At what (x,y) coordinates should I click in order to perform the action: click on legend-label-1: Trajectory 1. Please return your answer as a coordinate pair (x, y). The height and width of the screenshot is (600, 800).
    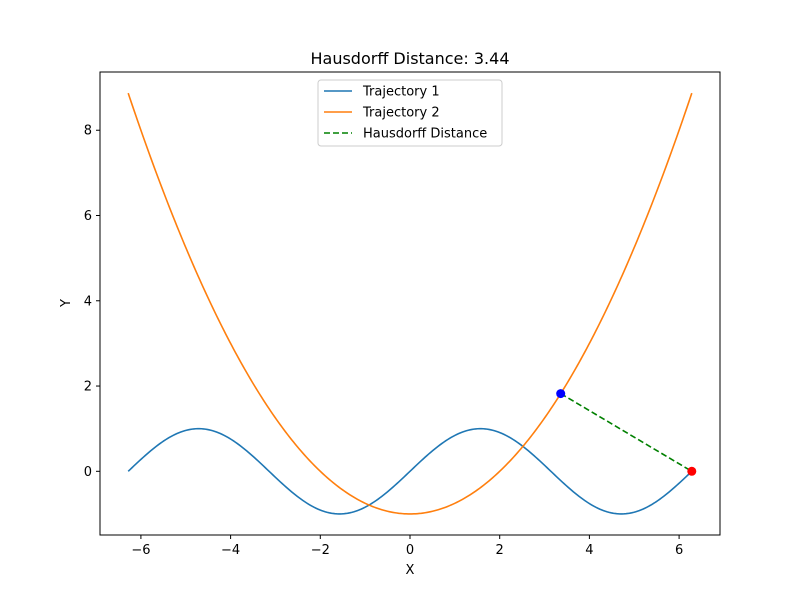
    Looking at the image, I should click on (401, 92).